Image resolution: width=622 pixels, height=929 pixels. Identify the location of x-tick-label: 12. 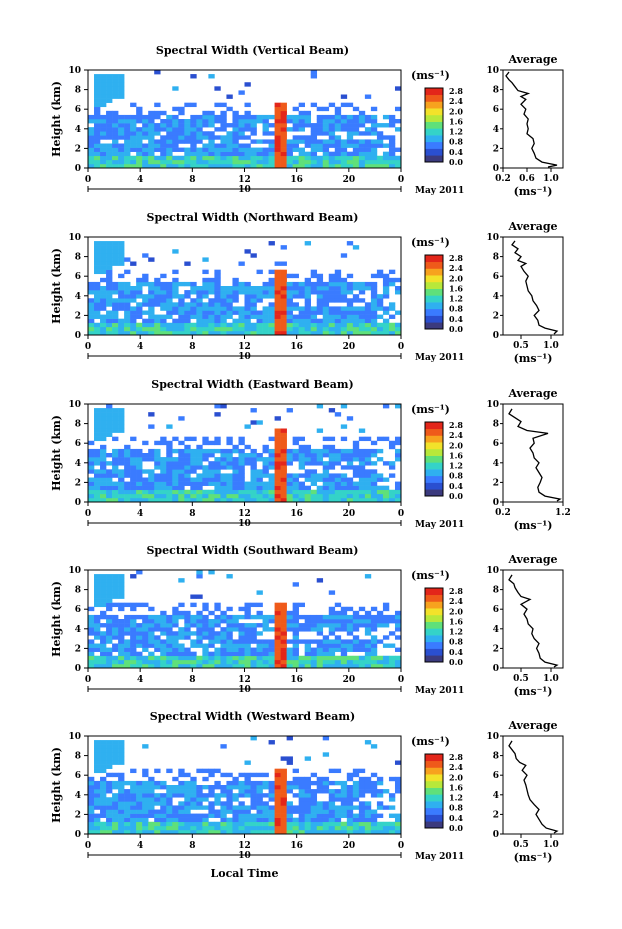
(244, 347).